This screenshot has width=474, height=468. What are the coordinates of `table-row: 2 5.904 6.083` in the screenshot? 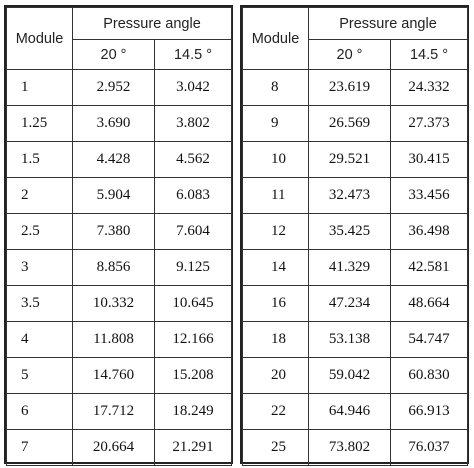 It's located at (119, 195).